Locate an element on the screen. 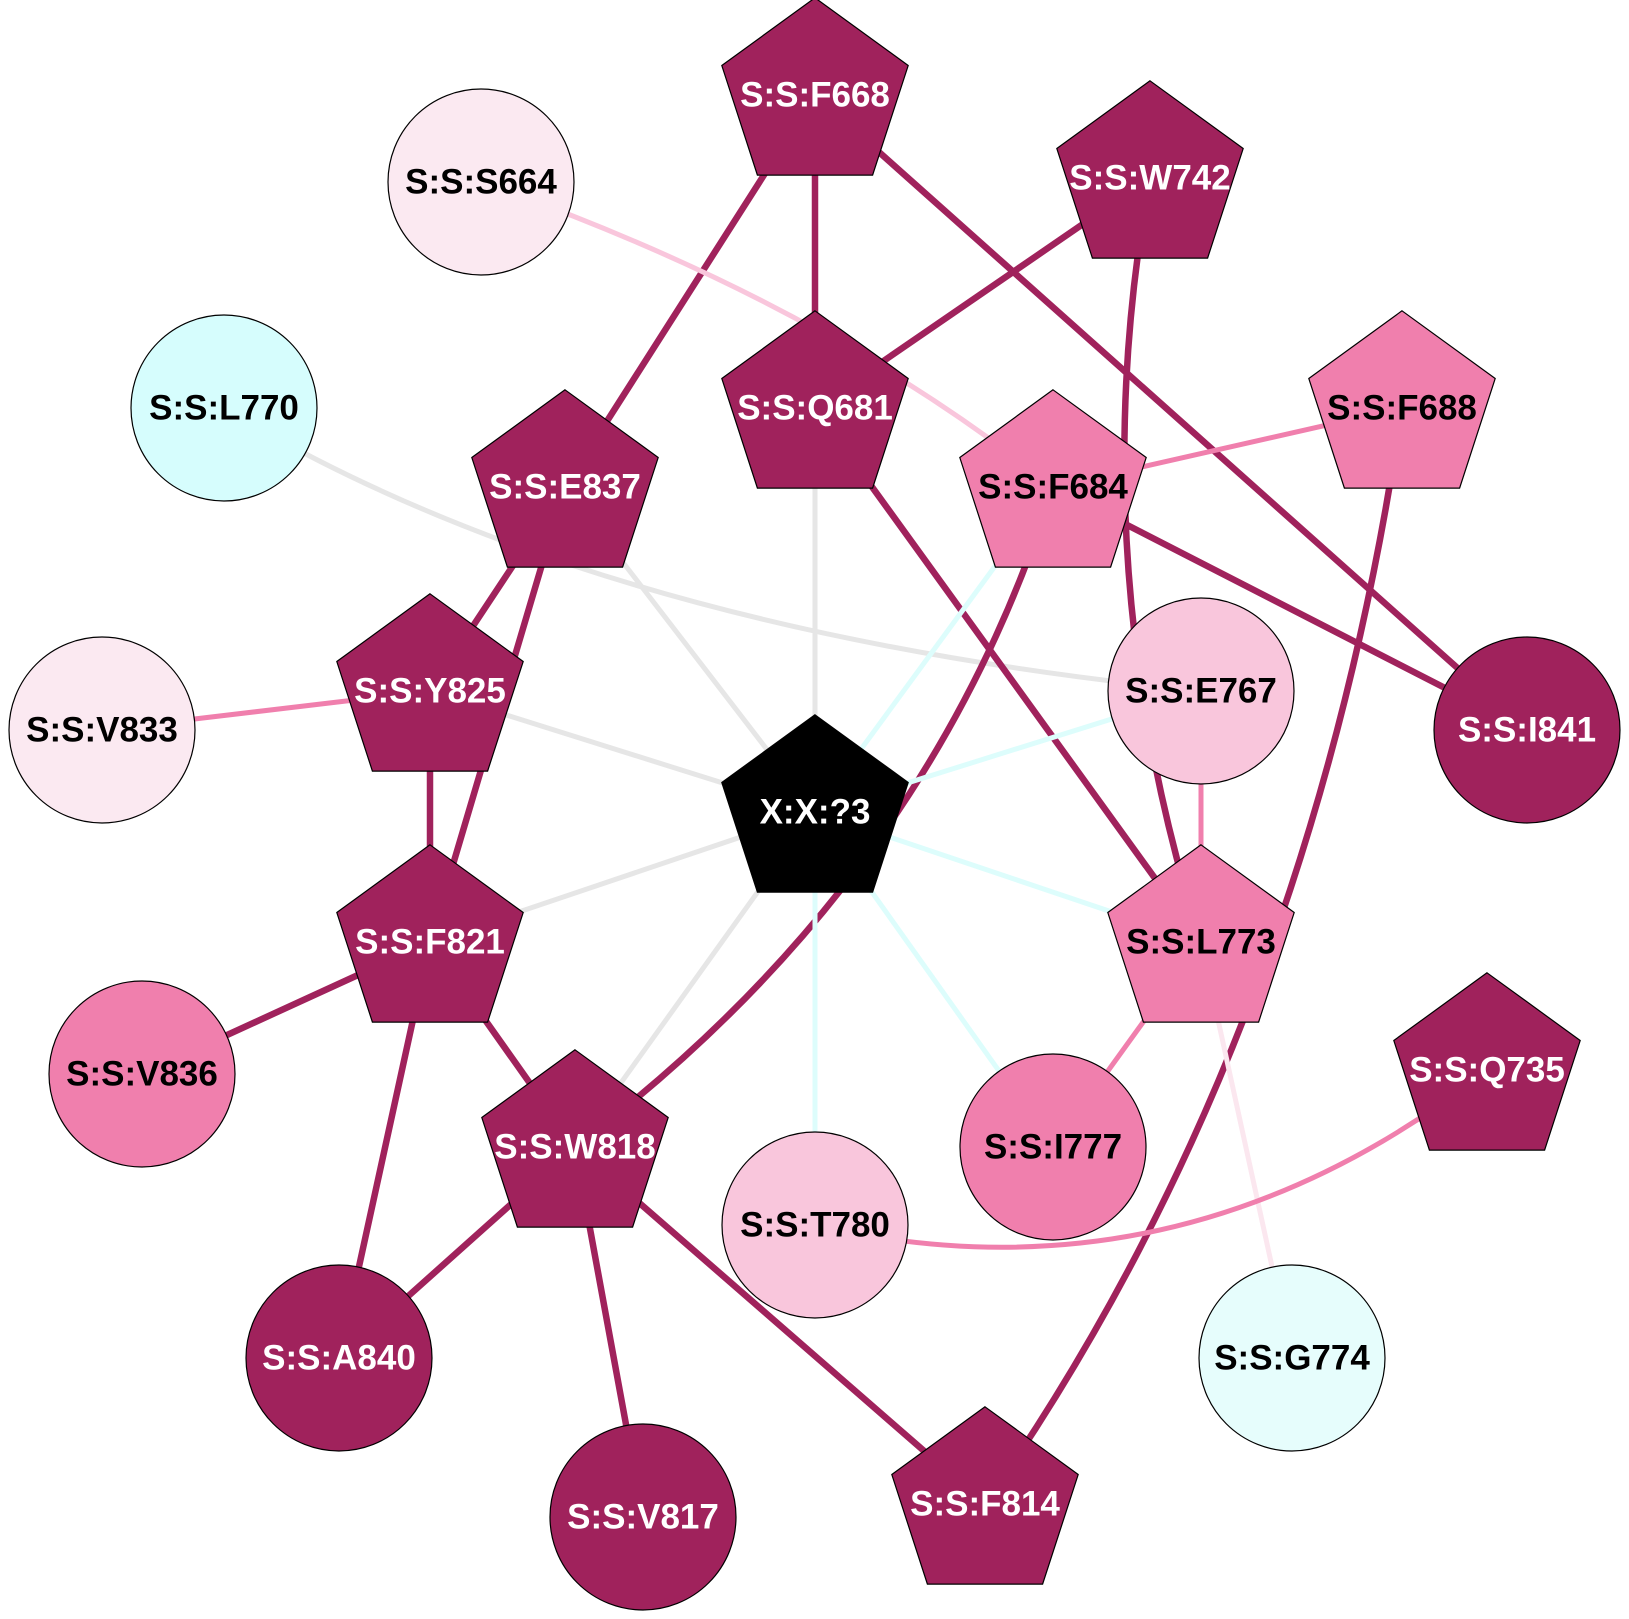 This screenshot has height=1619, width=1629. node-s-s-t780: S:S:T780 is located at coordinates (815, 1225).